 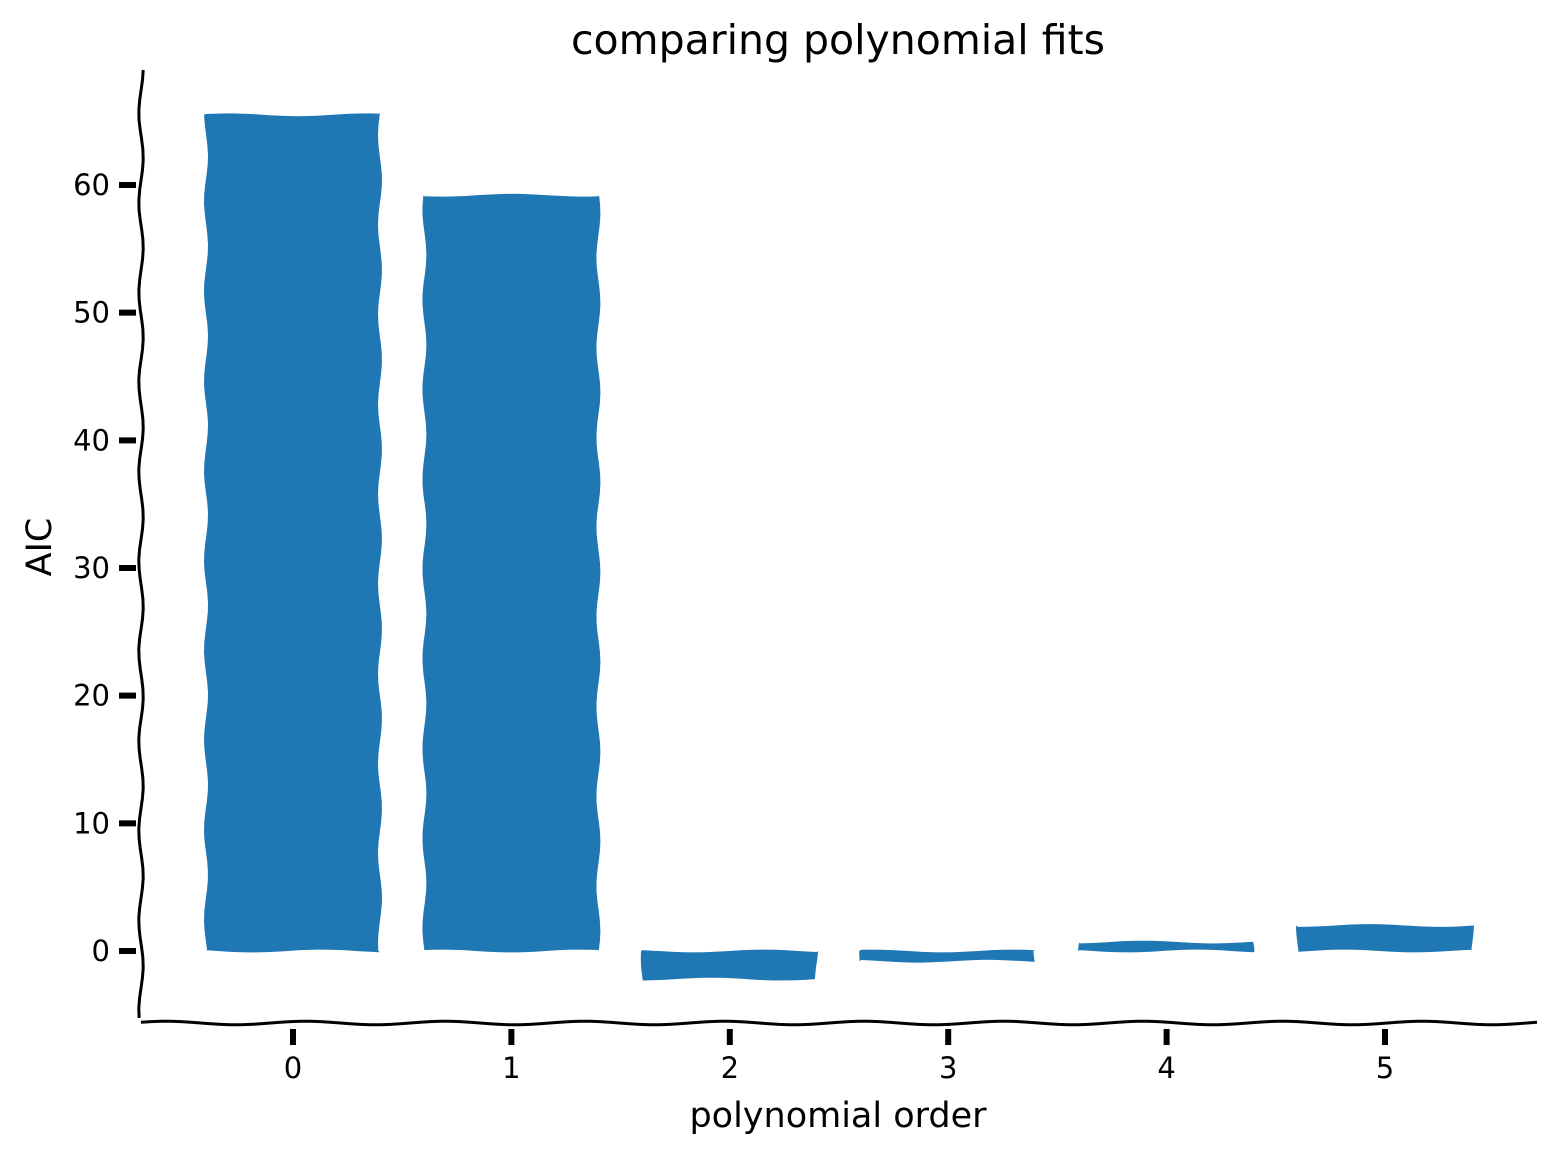 What do you see at coordinates (91, 440) in the screenshot?
I see `y-tick-label: 40` at bounding box center [91, 440].